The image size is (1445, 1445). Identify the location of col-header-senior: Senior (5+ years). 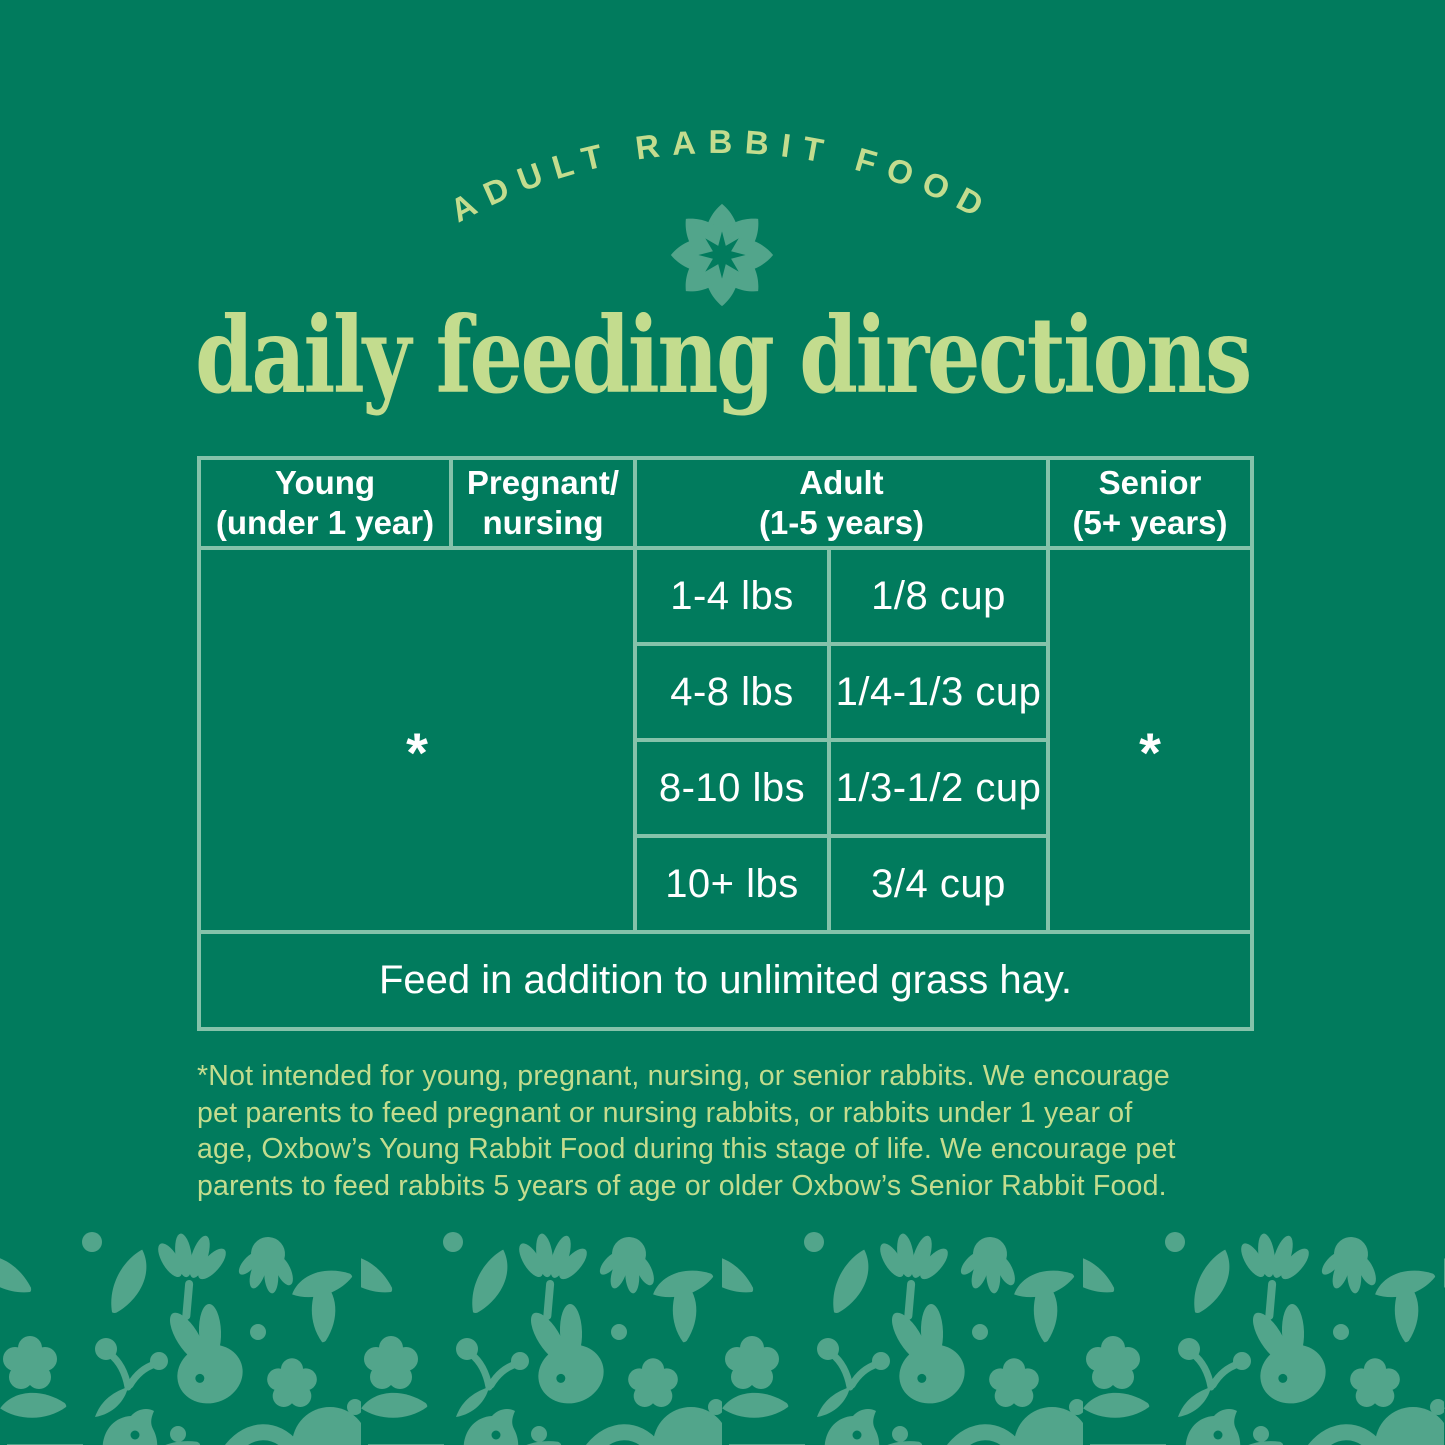
(1150, 503).